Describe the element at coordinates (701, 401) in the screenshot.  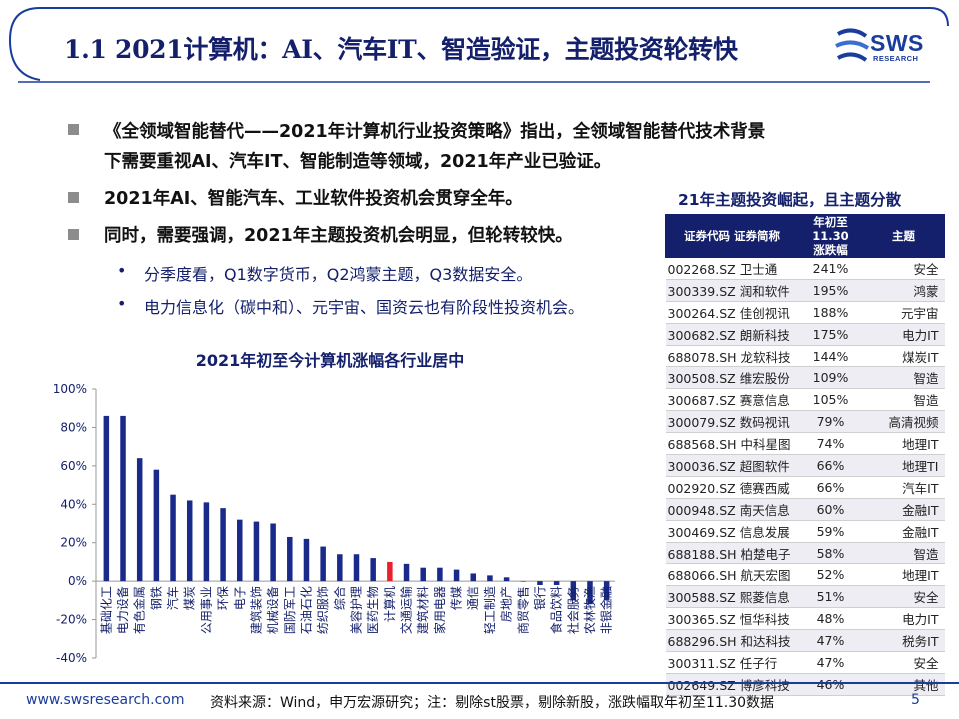
I see `cell-code: 300687.SZ` at that location.